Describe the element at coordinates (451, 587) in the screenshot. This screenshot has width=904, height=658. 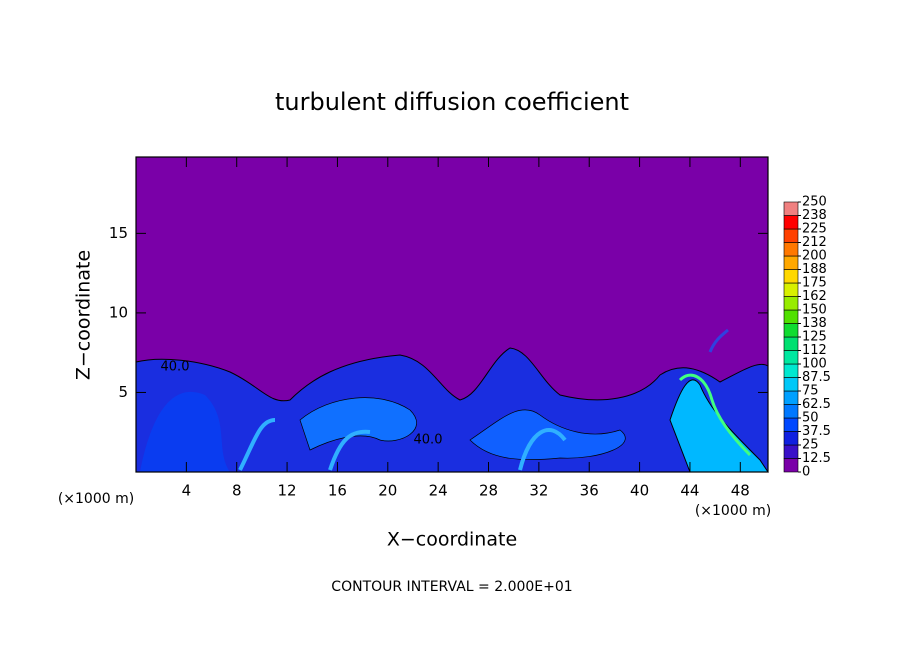
I see `footer-note: CONTOUR INTERVAL = 2.000E+01` at that location.